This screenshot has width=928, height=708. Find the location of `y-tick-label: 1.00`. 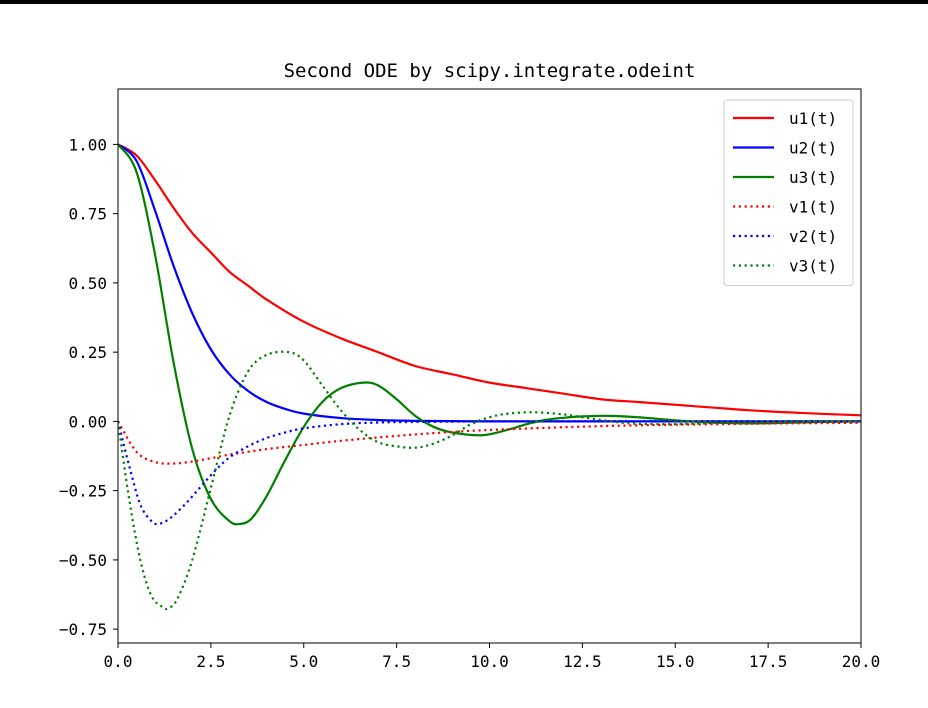

y-tick-label: 1.00 is located at coordinates (87, 144).